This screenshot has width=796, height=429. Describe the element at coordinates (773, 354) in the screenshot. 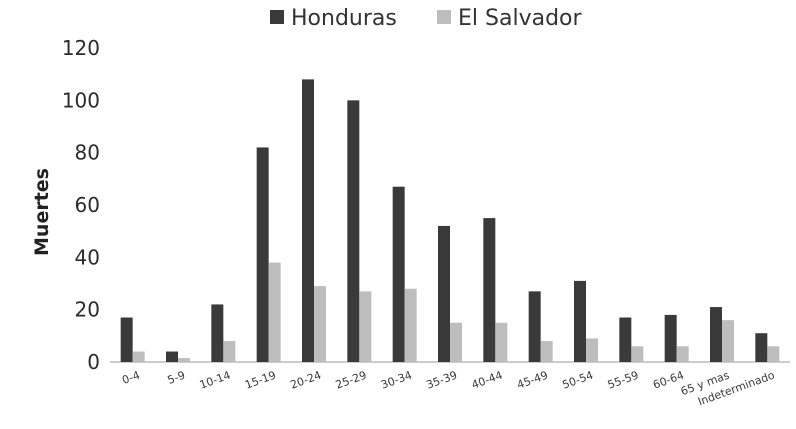

I see `bar-el-salvador-indeterminado` at that location.